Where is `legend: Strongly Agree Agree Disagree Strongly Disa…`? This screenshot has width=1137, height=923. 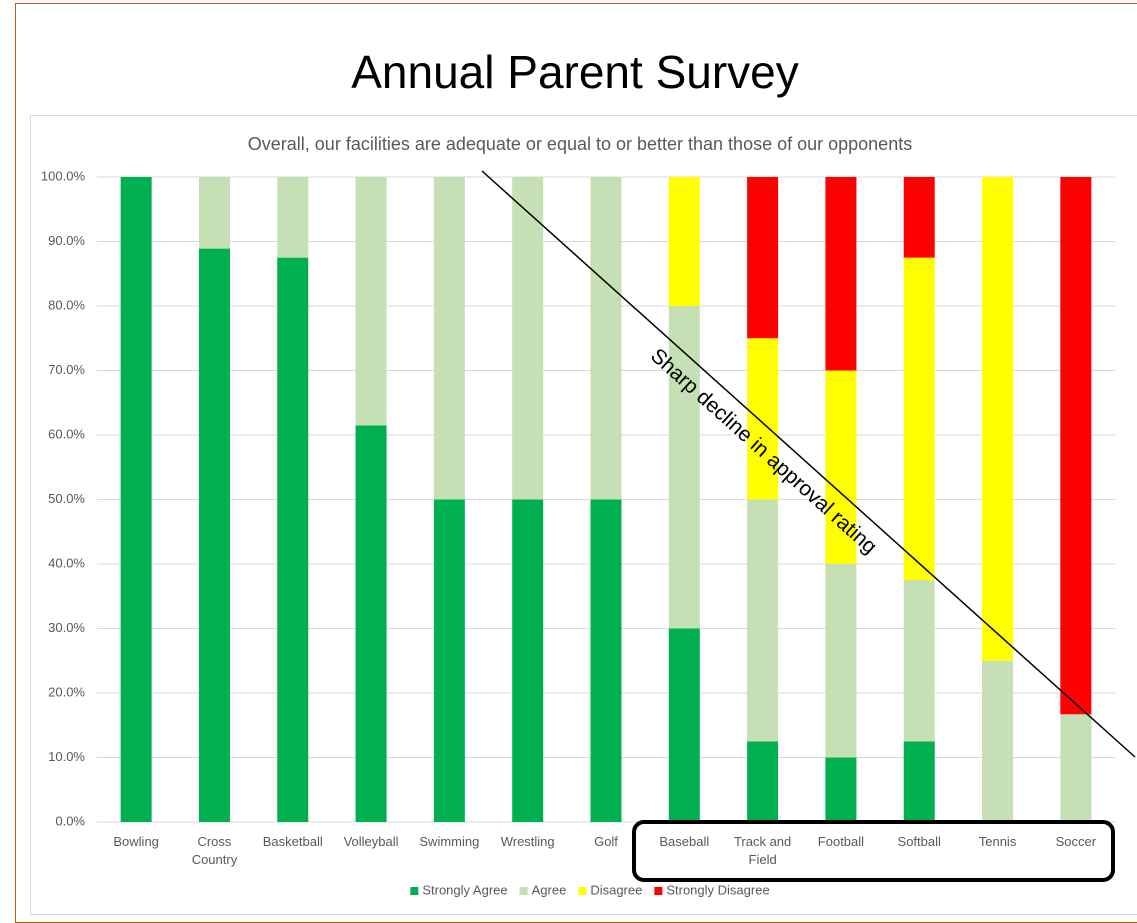
legend: Strongly Agree Agree Disagree Strongly Disa… is located at coordinates (590, 889).